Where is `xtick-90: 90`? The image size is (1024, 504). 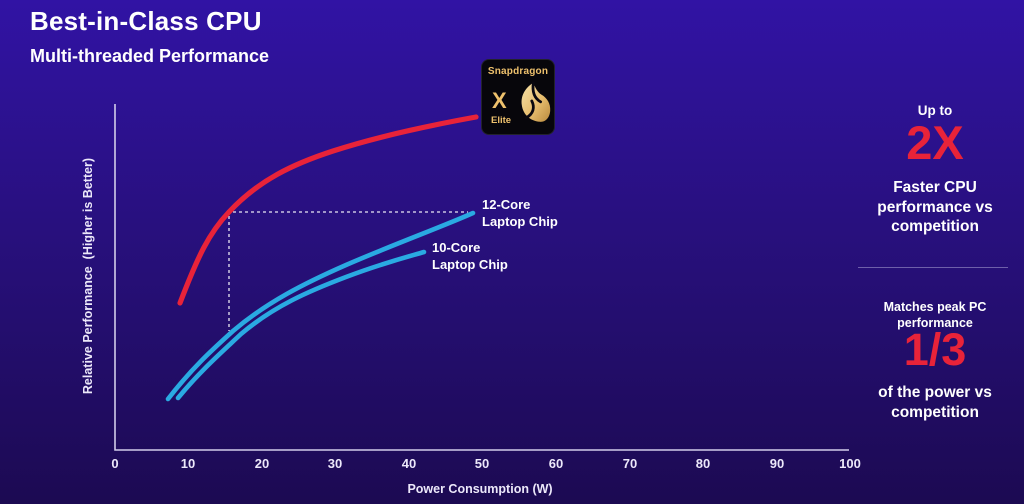 xtick-90: 90 is located at coordinates (777, 463).